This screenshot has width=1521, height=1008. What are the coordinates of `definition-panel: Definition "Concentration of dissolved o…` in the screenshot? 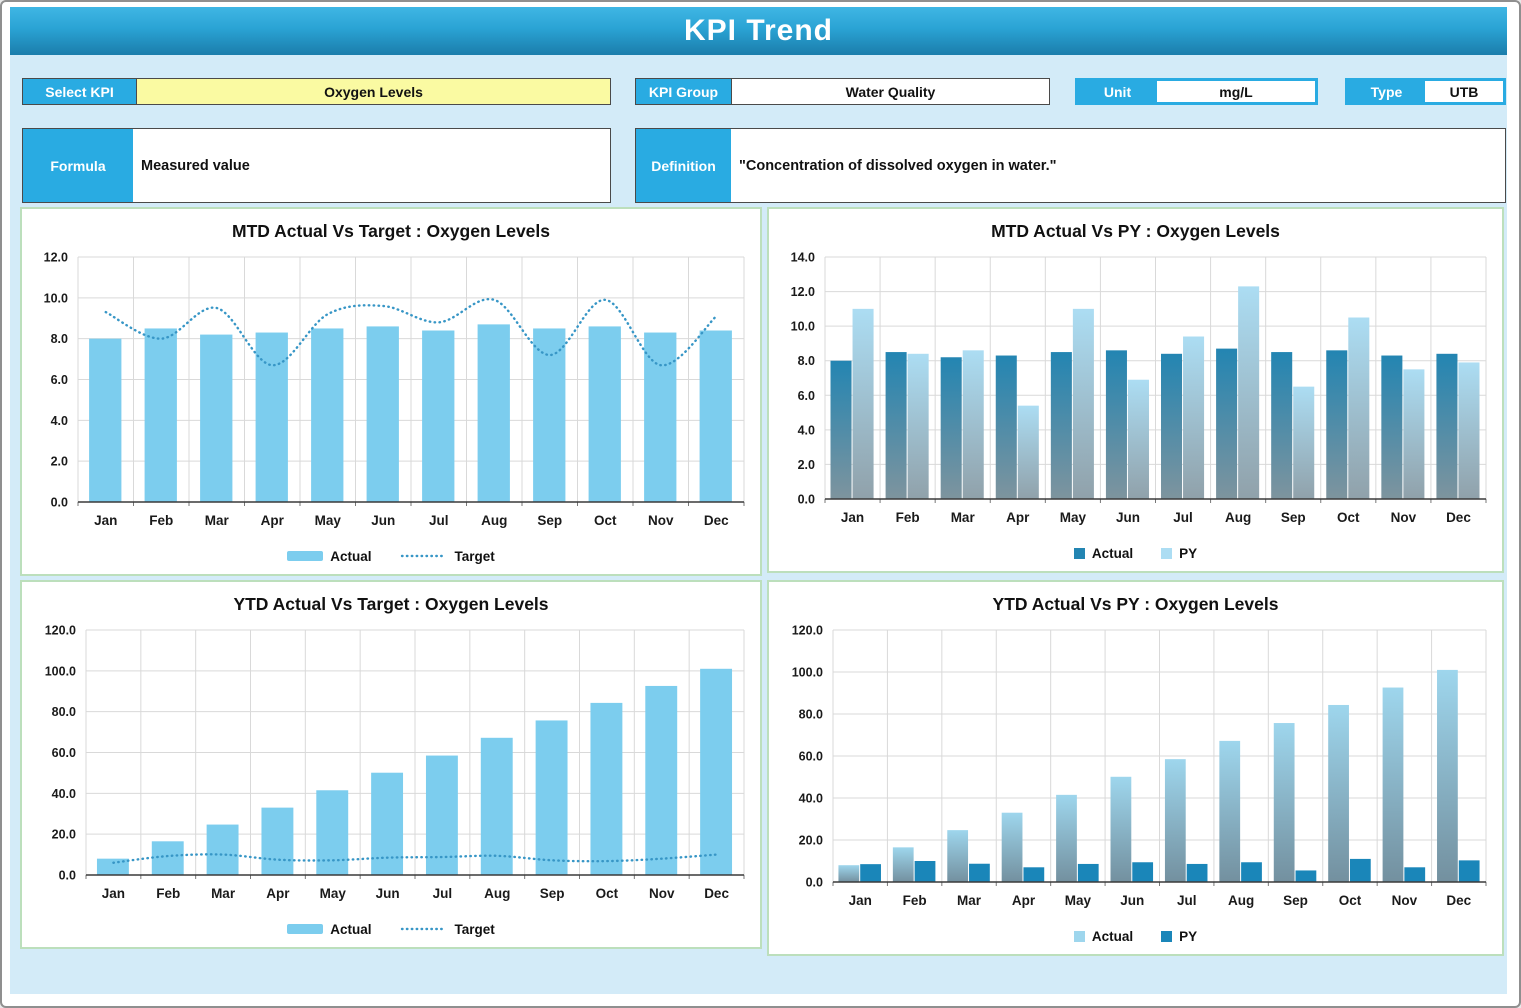 It's located at (1070, 165).